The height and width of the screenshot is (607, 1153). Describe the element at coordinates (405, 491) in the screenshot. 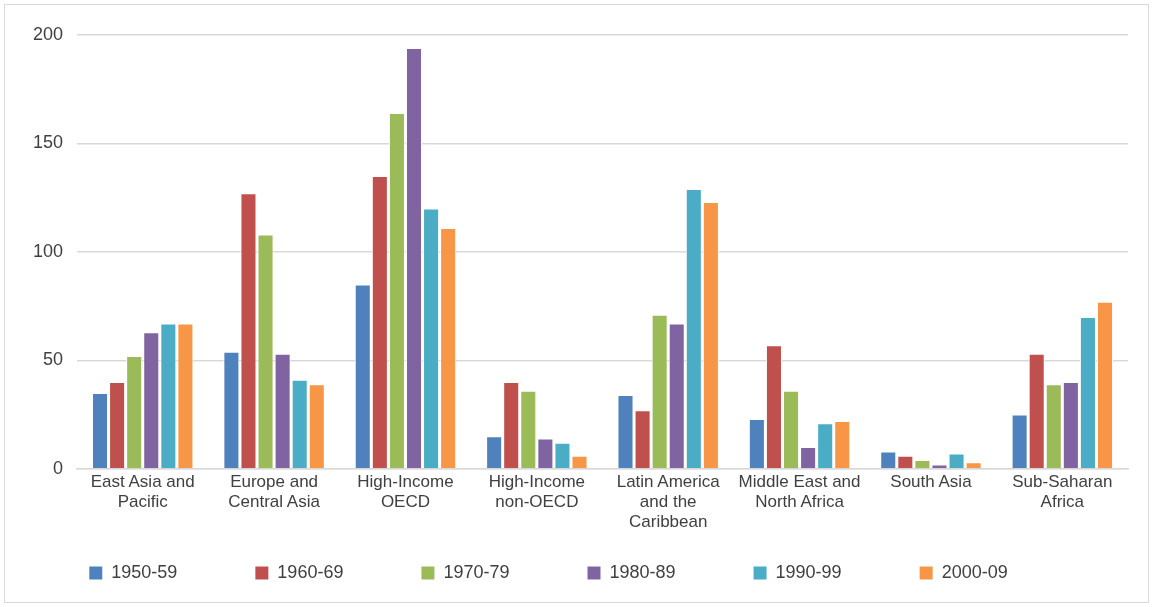

I see `x-tick-label: High-Income OECD` at that location.